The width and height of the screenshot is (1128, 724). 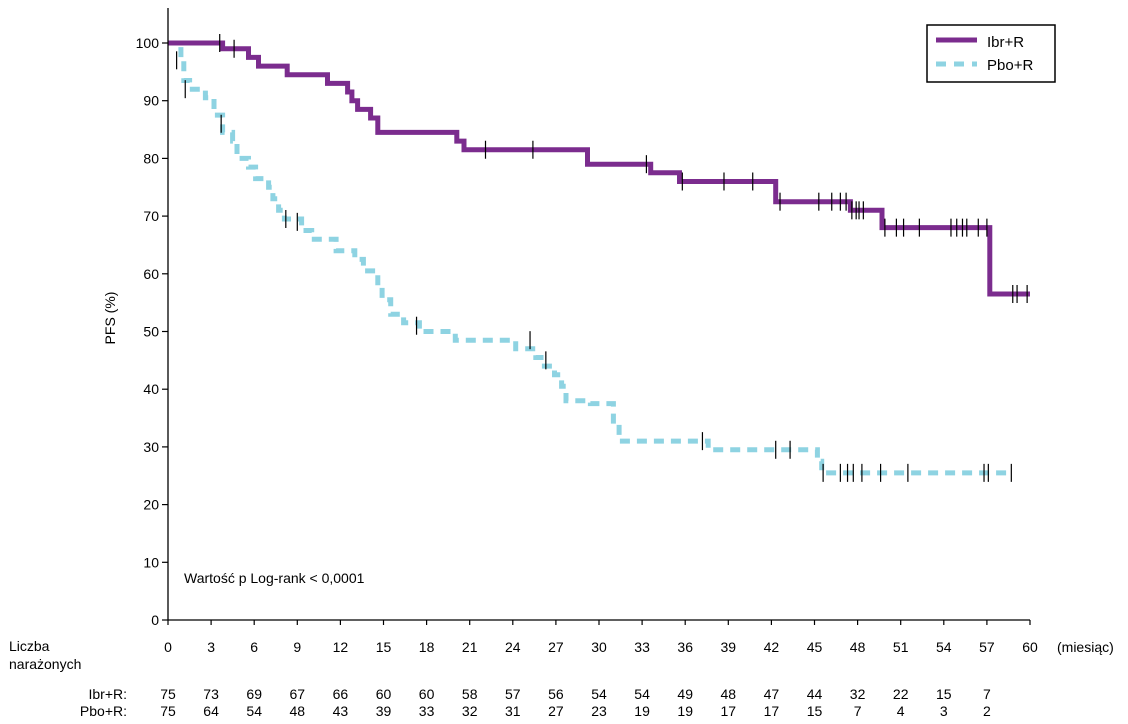 I want to click on risk-value: 58, so click(x=470, y=694).